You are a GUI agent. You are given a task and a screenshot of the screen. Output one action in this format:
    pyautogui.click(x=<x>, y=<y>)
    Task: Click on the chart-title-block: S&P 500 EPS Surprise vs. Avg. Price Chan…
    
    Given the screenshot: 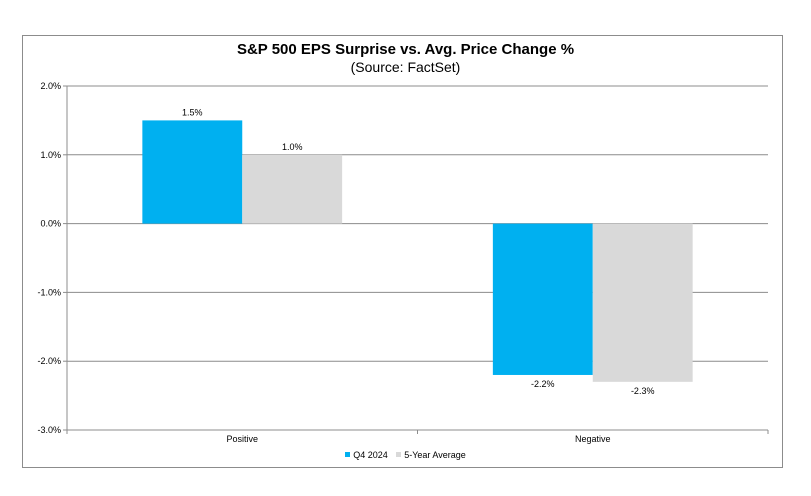 What is the action you would take?
    pyautogui.click(x=405, y=58)
    